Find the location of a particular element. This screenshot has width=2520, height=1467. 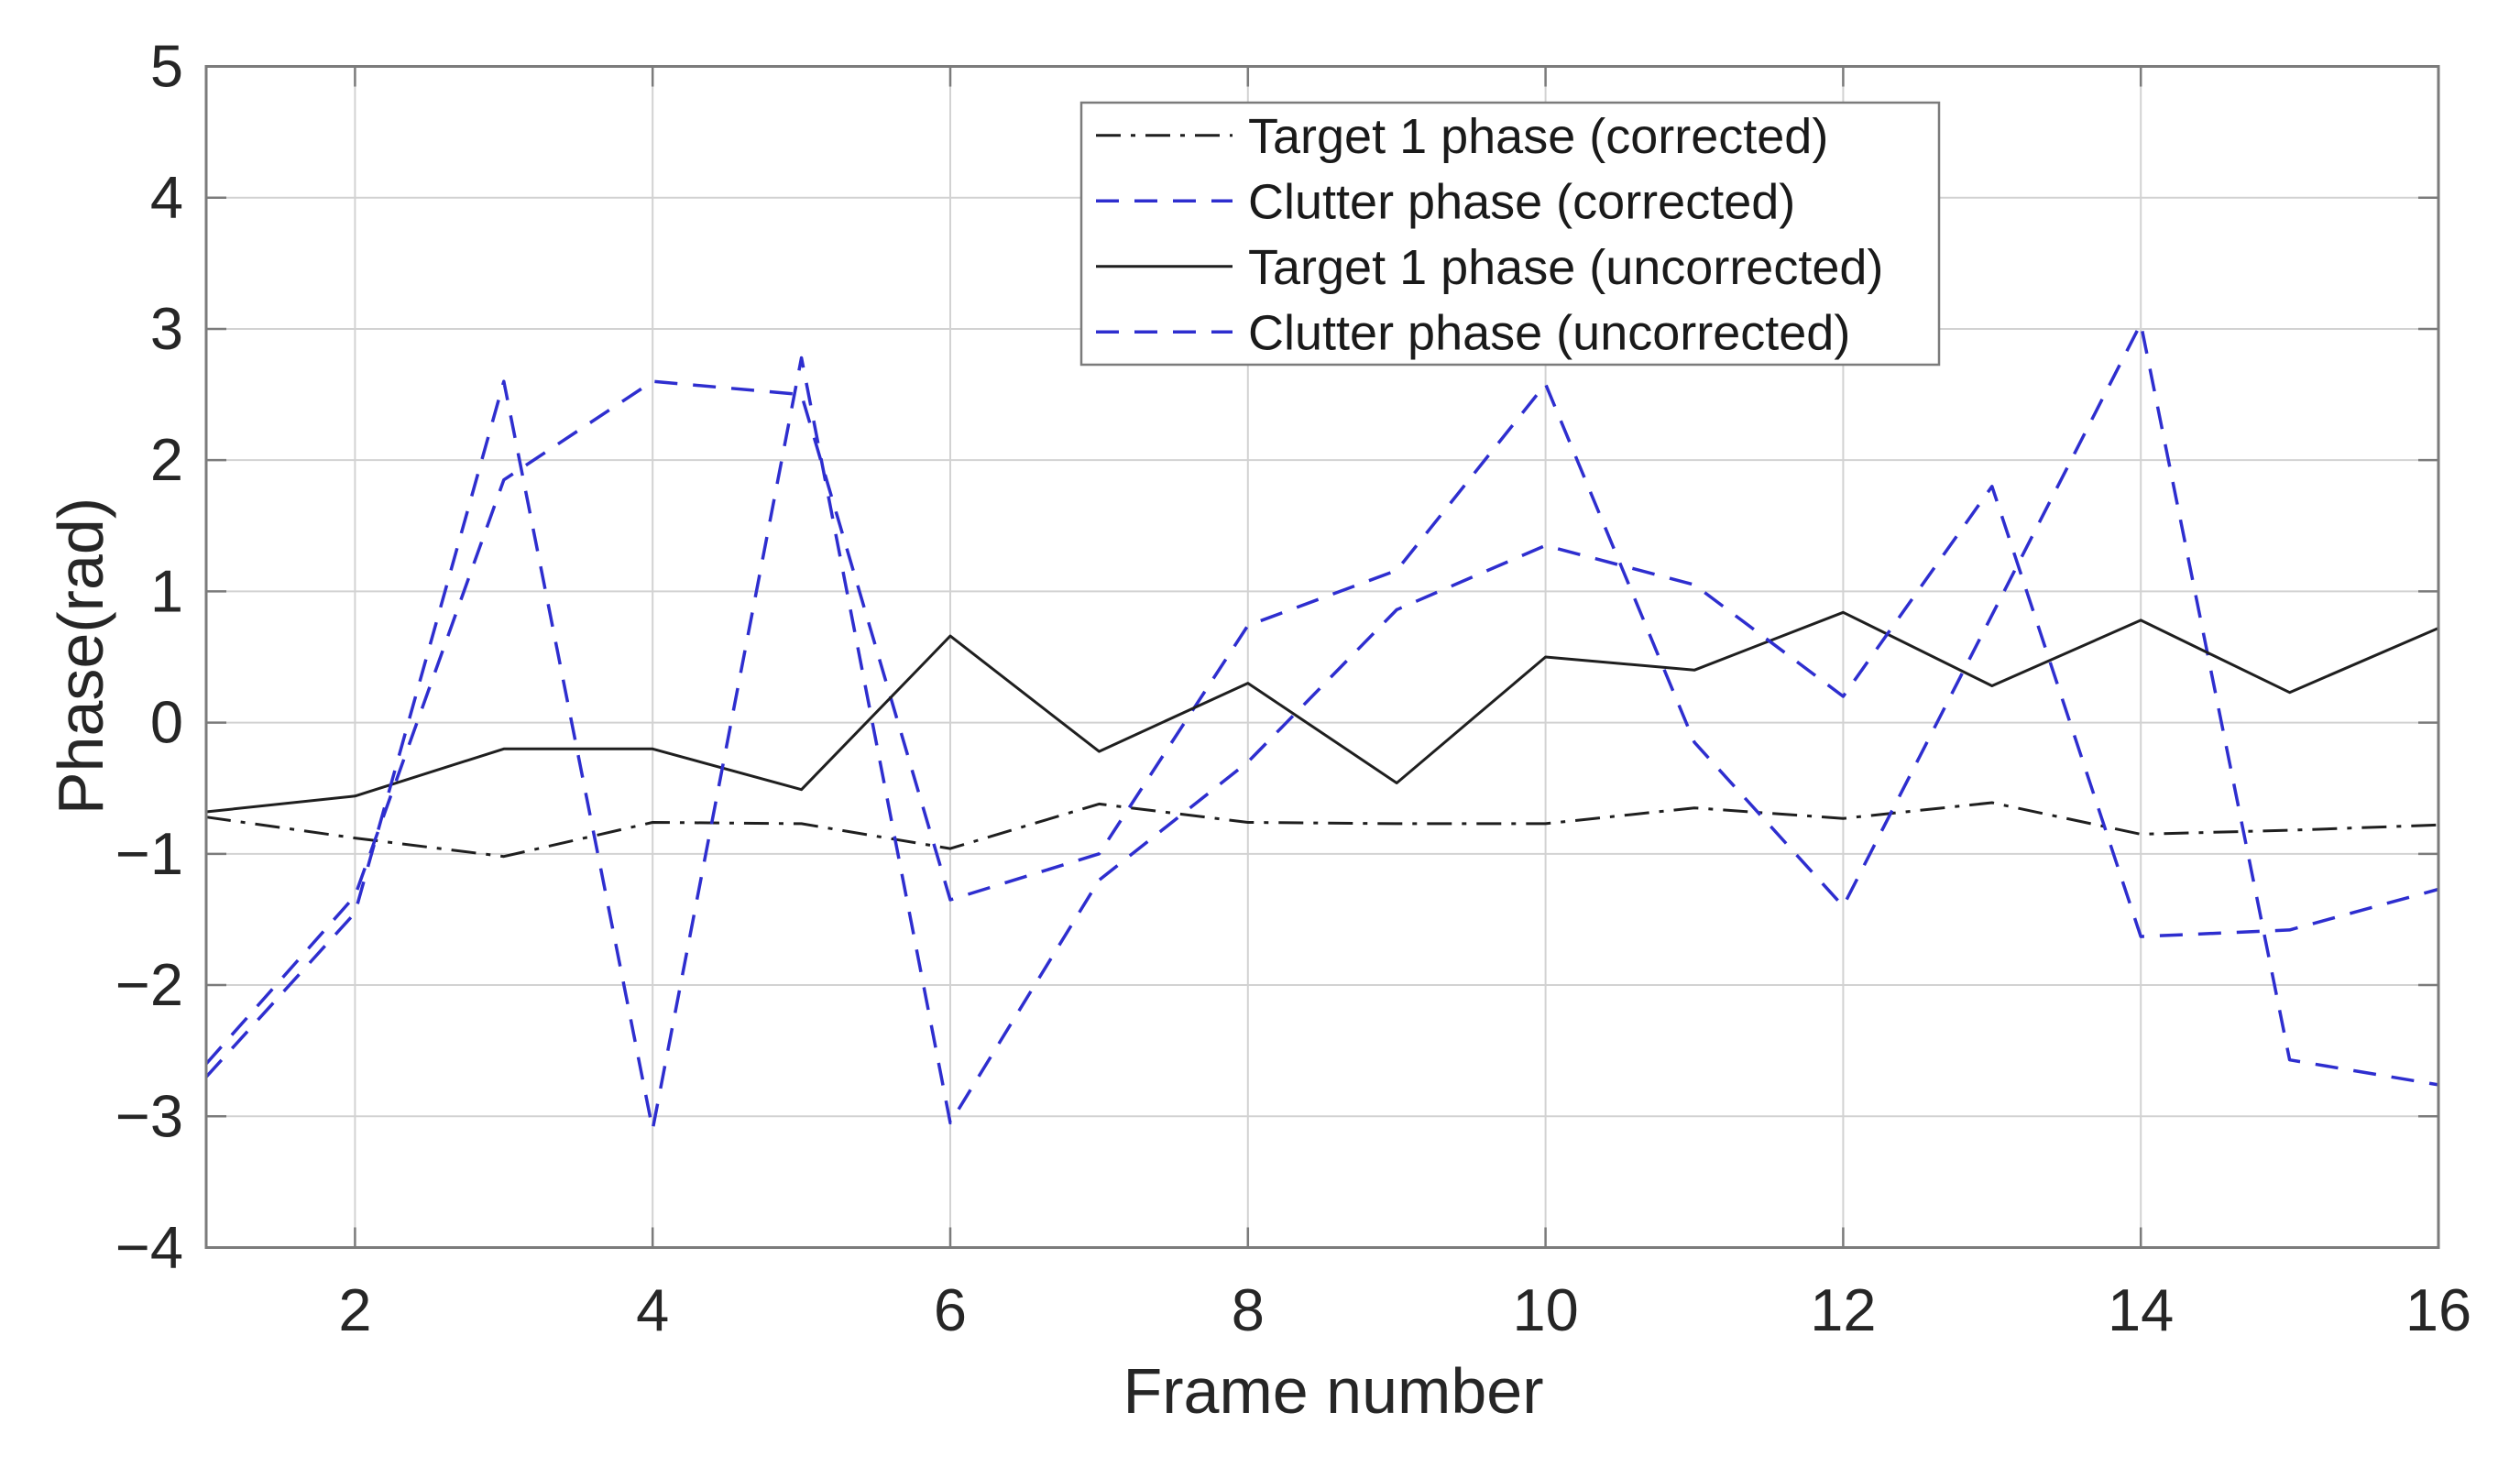

x-axis-title: Frame number is located at coordinates (1333, 1391).